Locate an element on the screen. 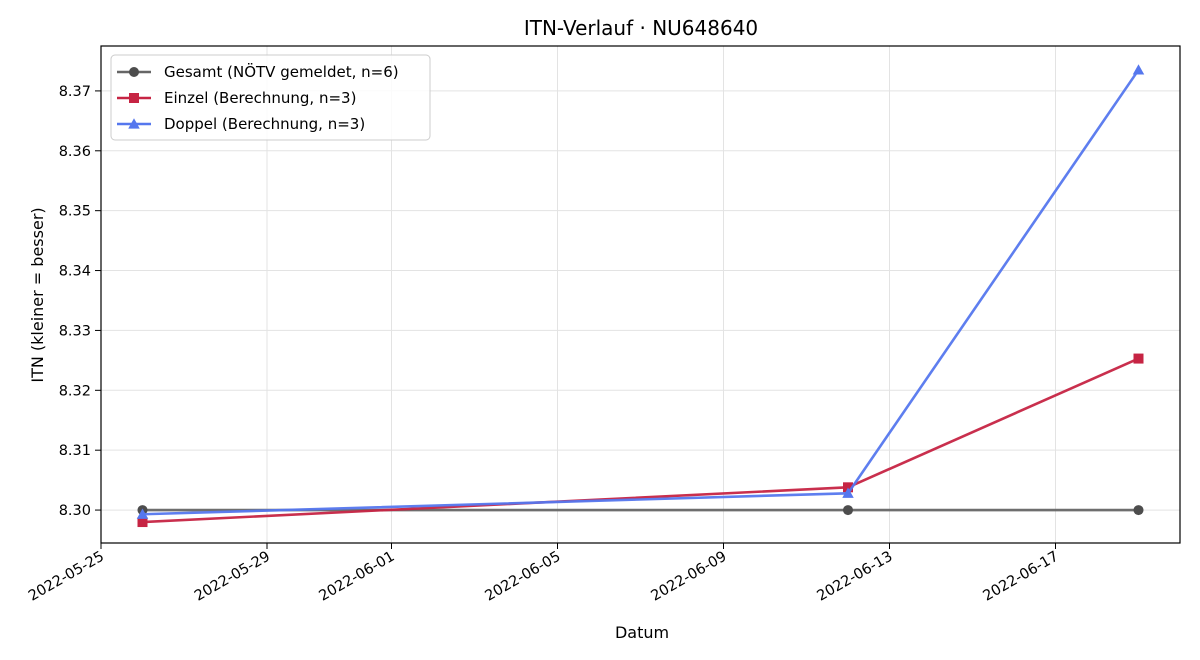 This screenshot has width=1200, height=660. y-tick-label: 8.31 is located at coordinates (75, 451).